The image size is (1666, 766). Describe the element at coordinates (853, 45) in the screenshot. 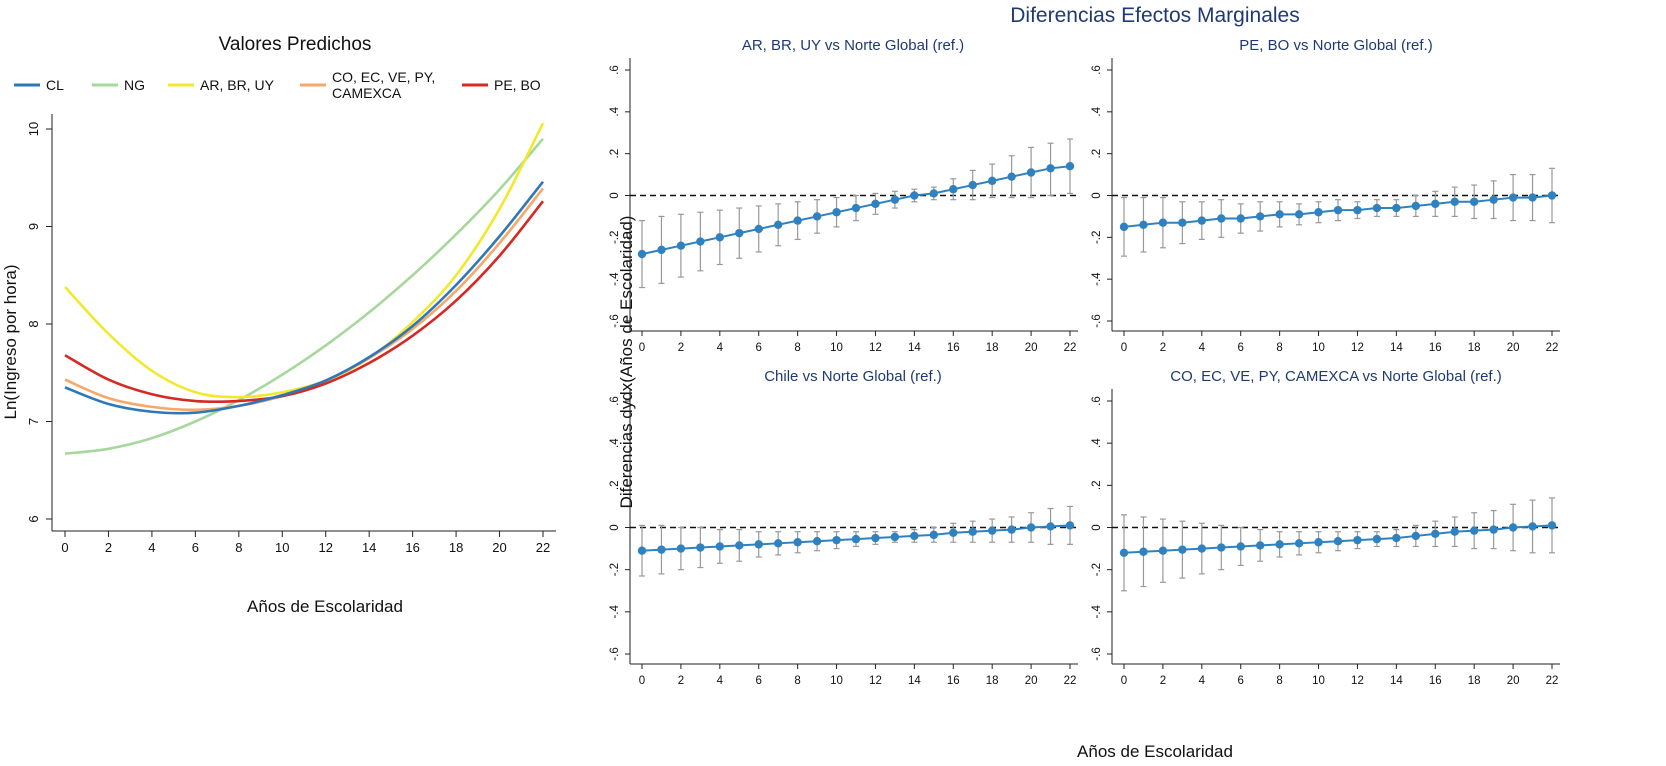

I see `panel-title: AR, BR, UY vs Norte Global (ref.)` at that location.